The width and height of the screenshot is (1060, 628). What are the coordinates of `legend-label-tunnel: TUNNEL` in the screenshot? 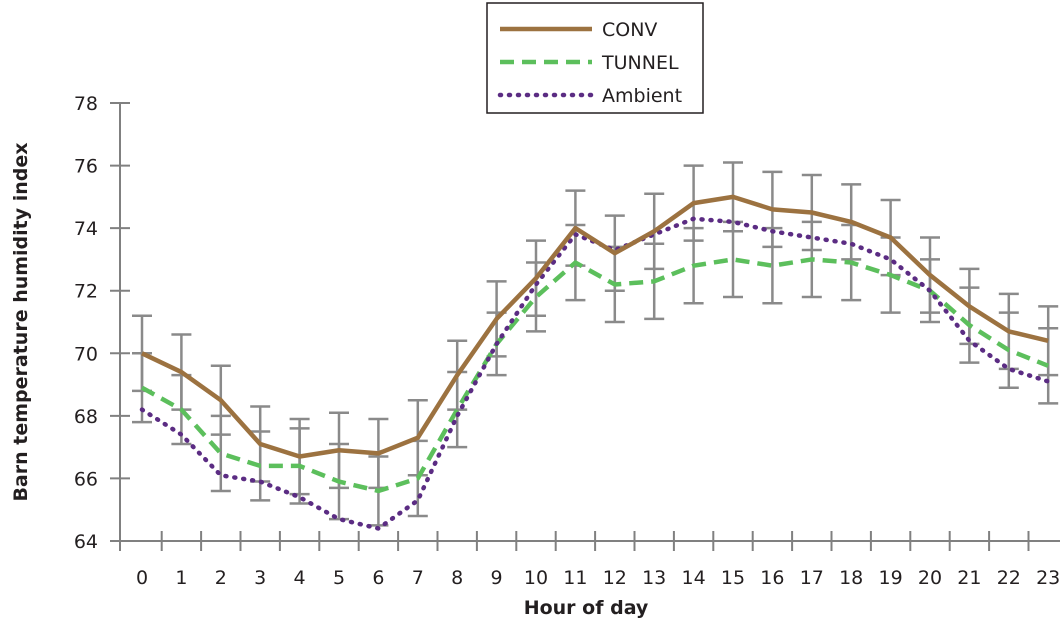 It's located at (640, 63).